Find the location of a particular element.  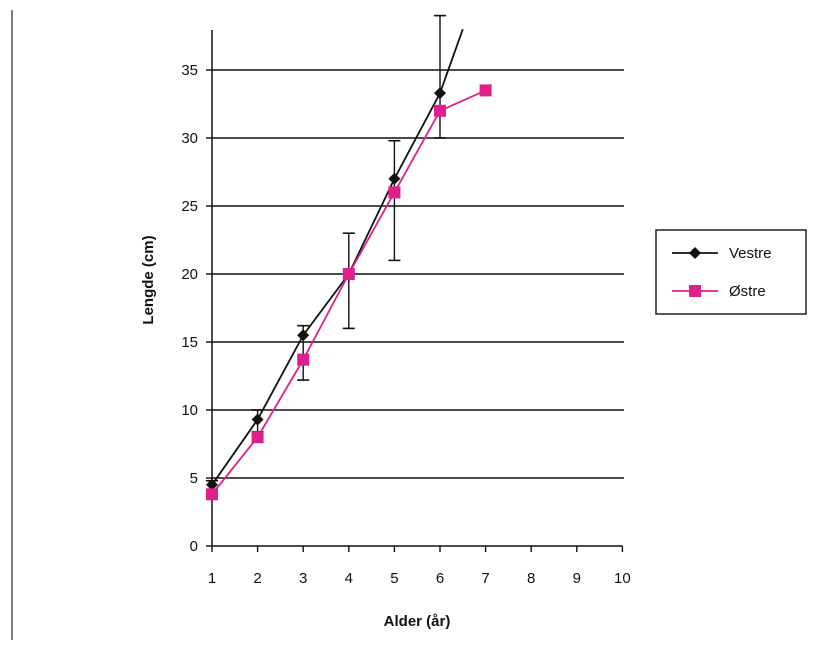

y-axis-title: Lengde (cm) is located at coordinates (148, 279).